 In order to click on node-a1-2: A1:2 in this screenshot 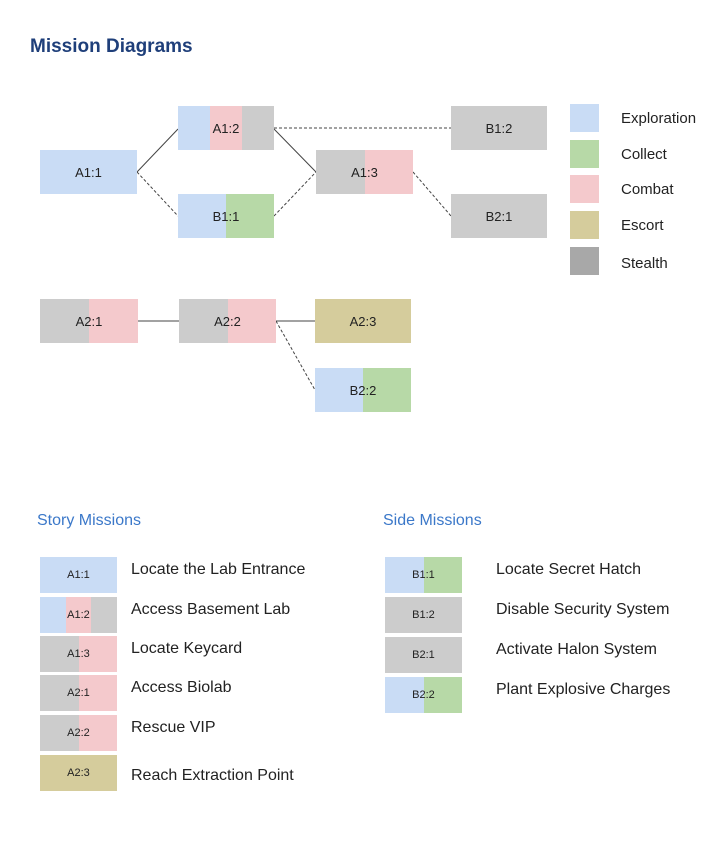, I will do `click(226, 128)`.